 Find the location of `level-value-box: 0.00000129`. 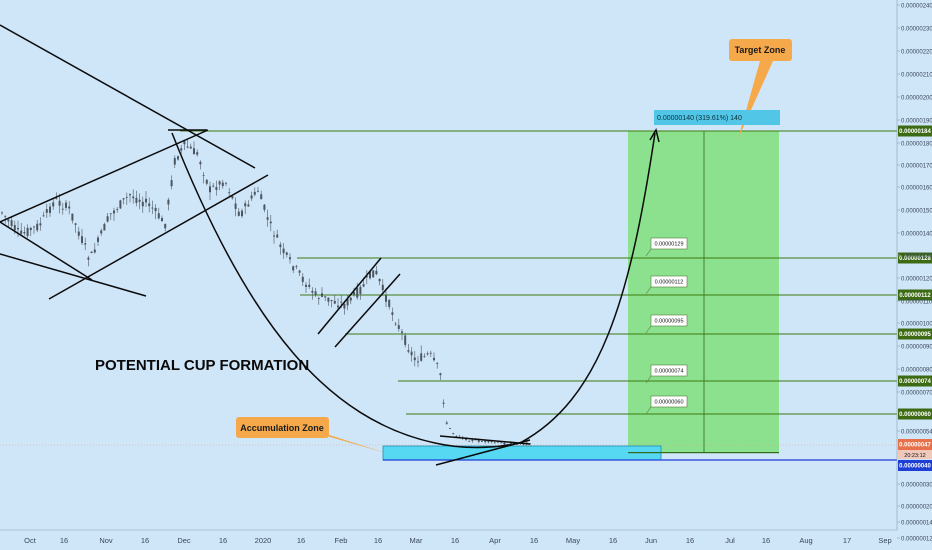

level-value-box: 0.00000129 is located at coordinates (666, 247).